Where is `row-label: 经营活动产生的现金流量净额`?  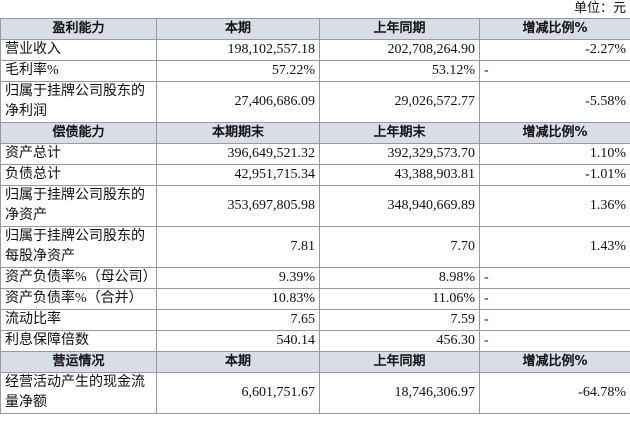
row-label: 经营活动产生的现金流量净额 is located at coordinates (78, 393).